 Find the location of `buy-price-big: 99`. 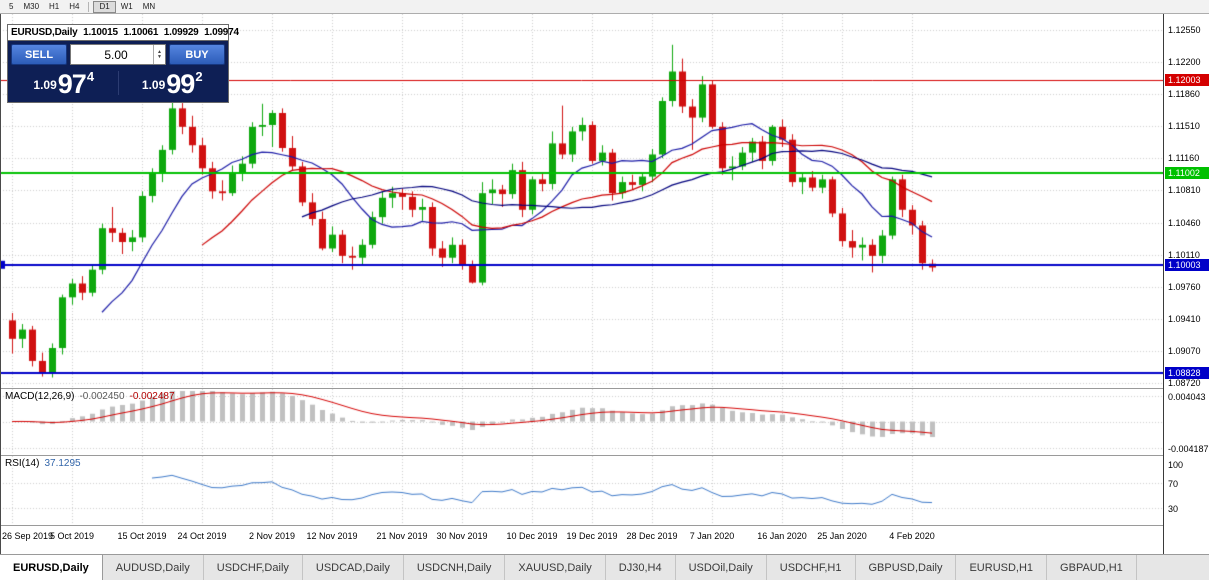

buy-price-big: 99 is located at coordinates (180, 84).